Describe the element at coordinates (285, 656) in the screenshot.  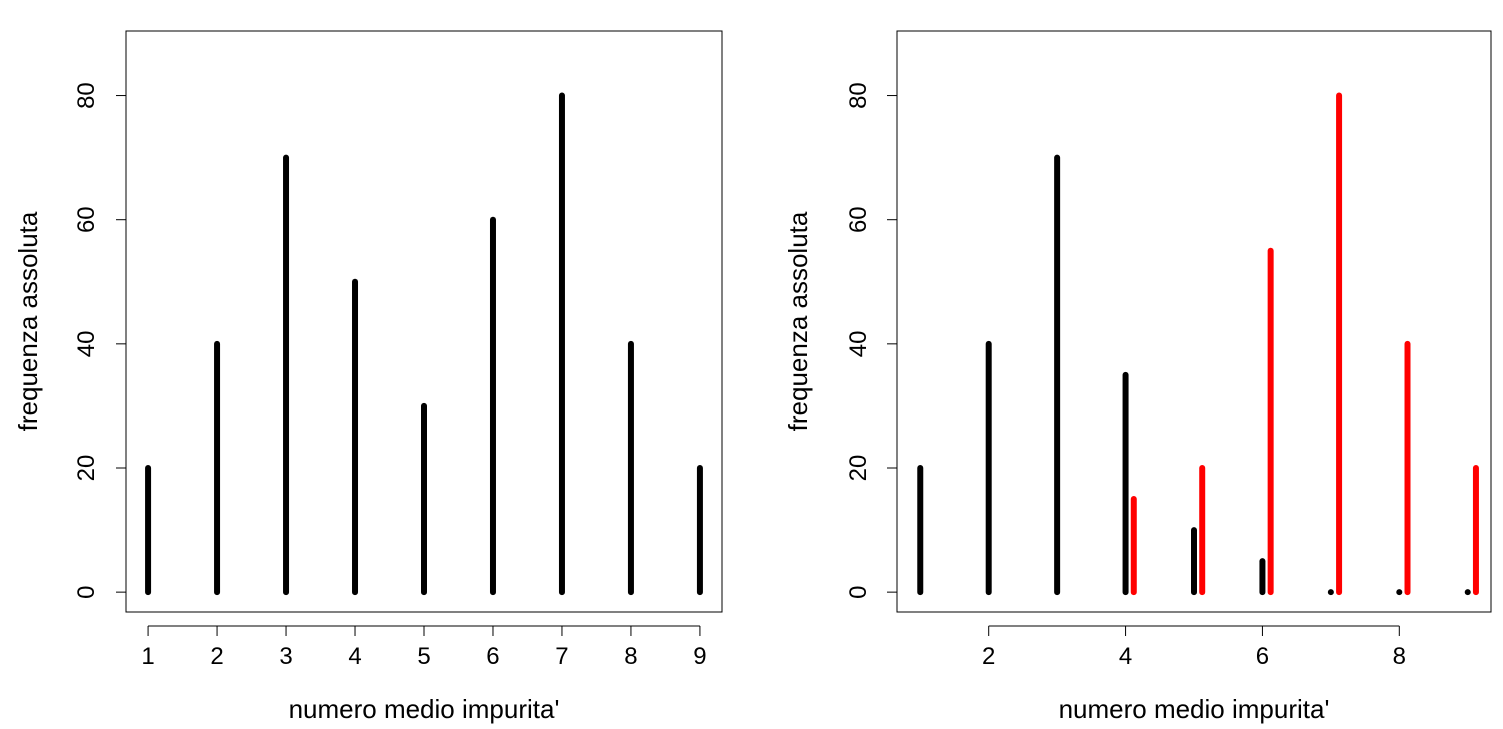
I see `x-tick-label: 3` at that location.